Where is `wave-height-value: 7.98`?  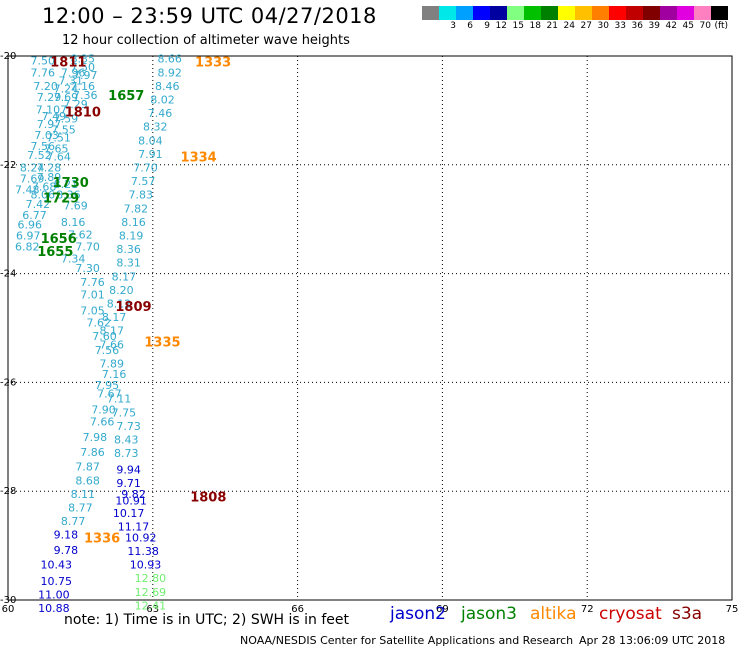
wave-height-value: 7.98 is located at coordinates (95, 437).